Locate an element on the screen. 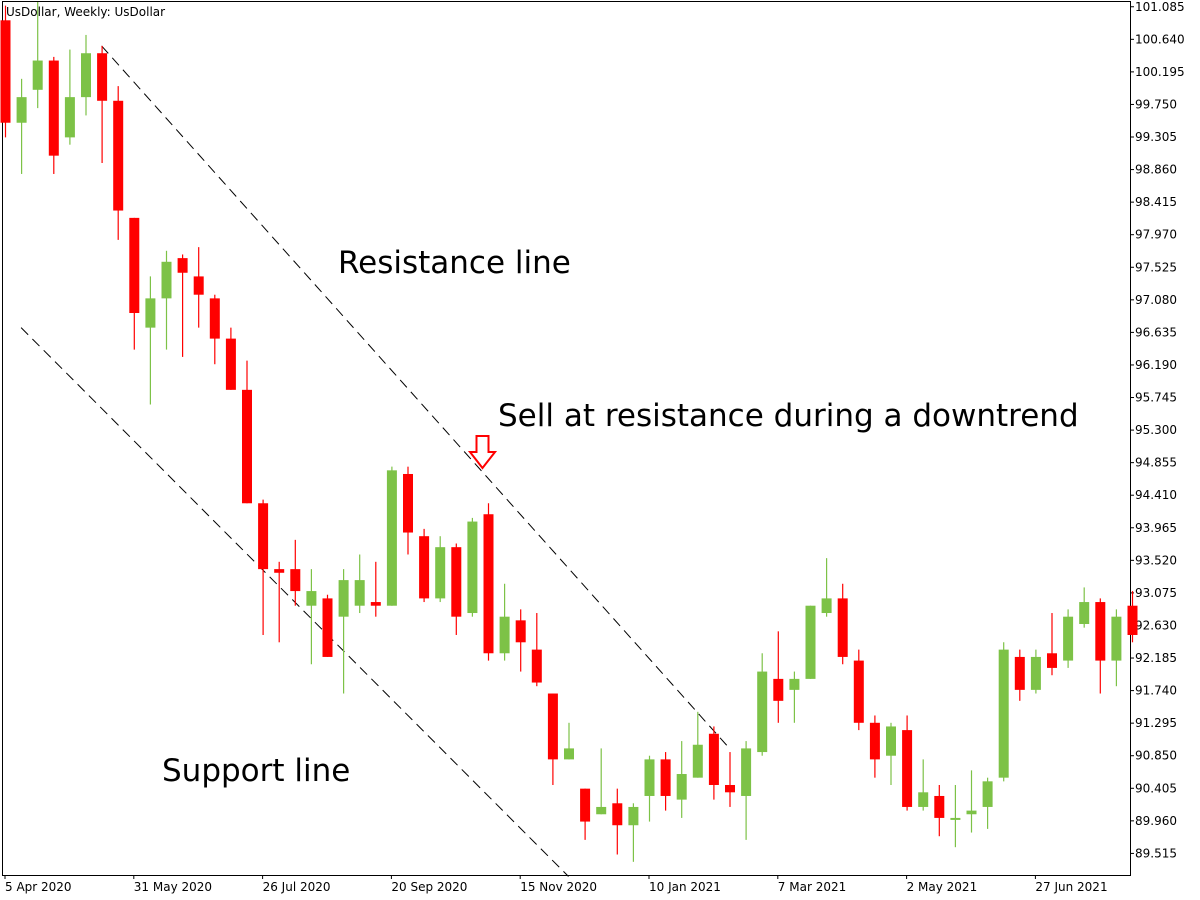 The image size is (1200, 900). y-tick-label: 100.640 is located at coordinates (1160, 39).